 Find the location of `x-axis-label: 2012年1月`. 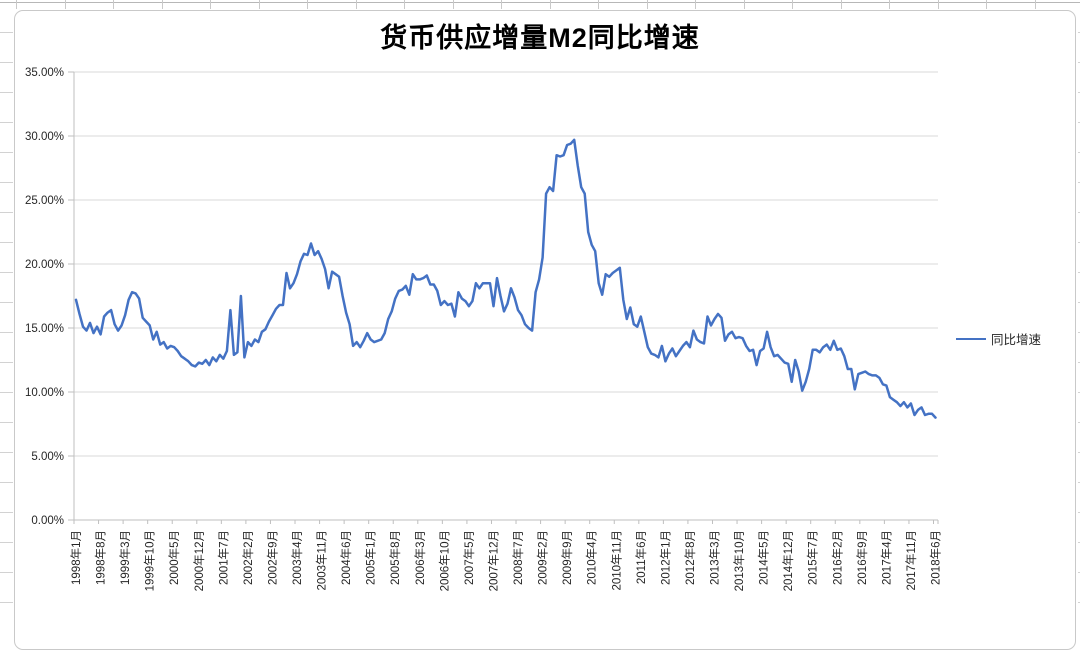

x-axis-label: 2012年1月 is located at coordinates (665, 557).